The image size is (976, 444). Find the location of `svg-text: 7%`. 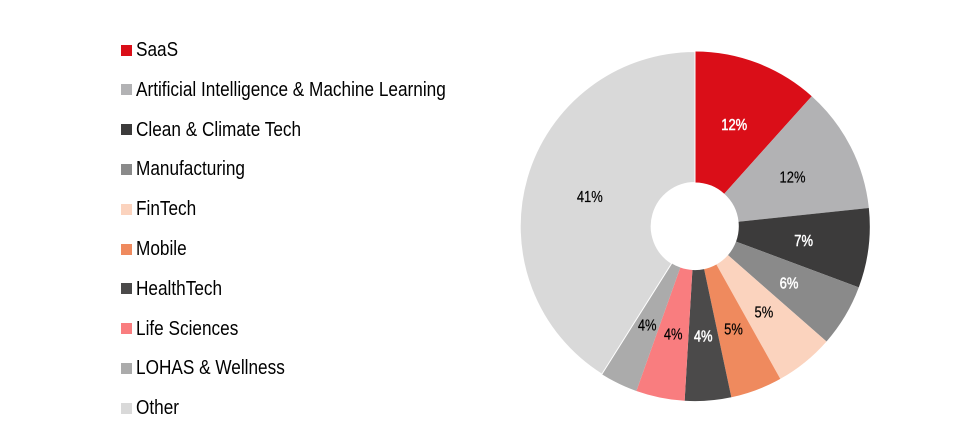

svg-text: 7% is located at coordinates (803, 242).